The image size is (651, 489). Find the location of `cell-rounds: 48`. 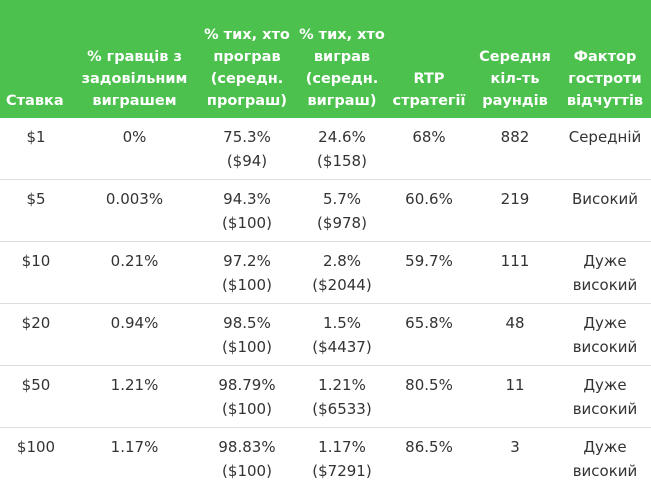

cell-rounds: 48 is located at coordinates (515, 335).